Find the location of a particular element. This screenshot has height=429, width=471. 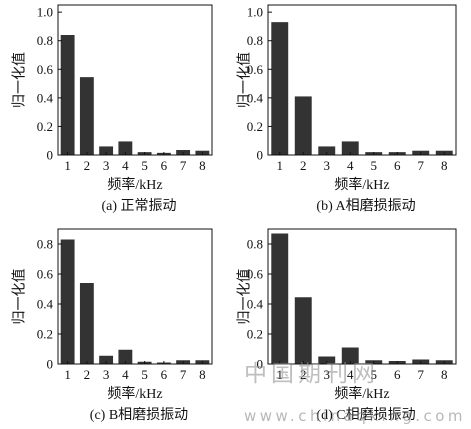

watermark: 中国期刊网 www.chinaqking.com is located at coordinates (355, 393).